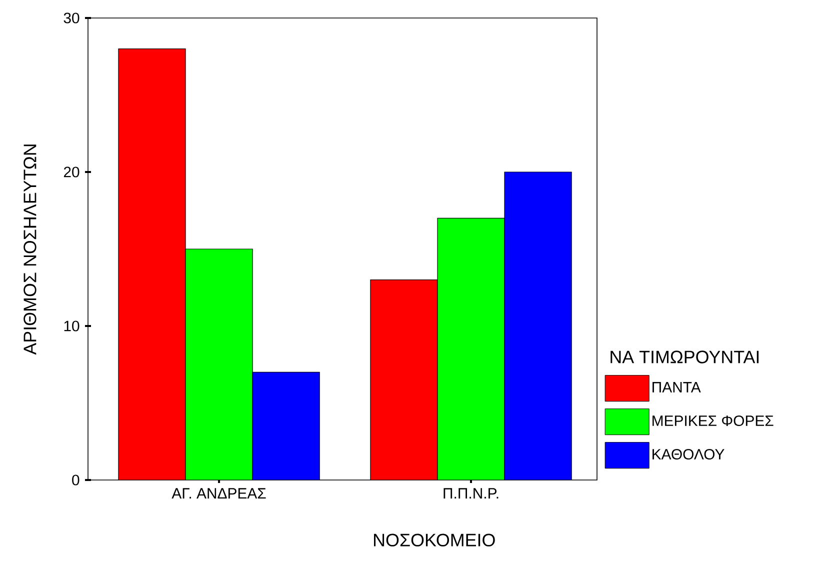  I want to click on legend-label: ΜΕΡΙΚΕΣ ΦΟΡΕΣ, so click(713, 420).